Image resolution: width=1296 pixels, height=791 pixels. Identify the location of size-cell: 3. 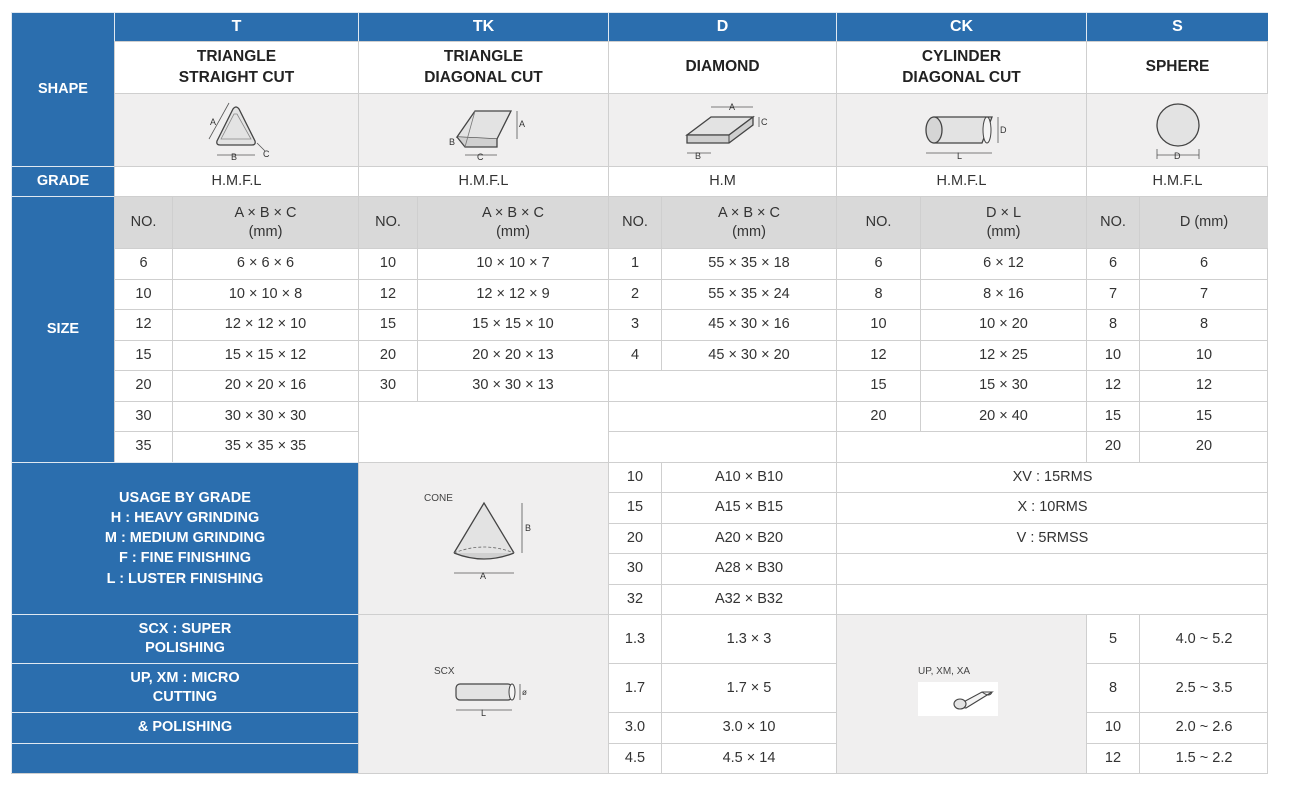
(634, 324).